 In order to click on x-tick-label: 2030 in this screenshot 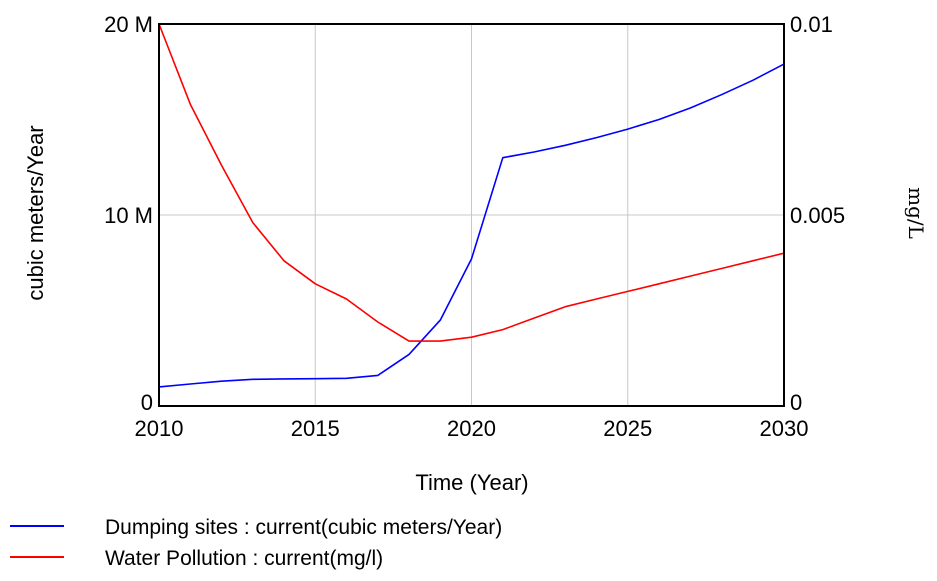, I will do `click(784, 428)`.